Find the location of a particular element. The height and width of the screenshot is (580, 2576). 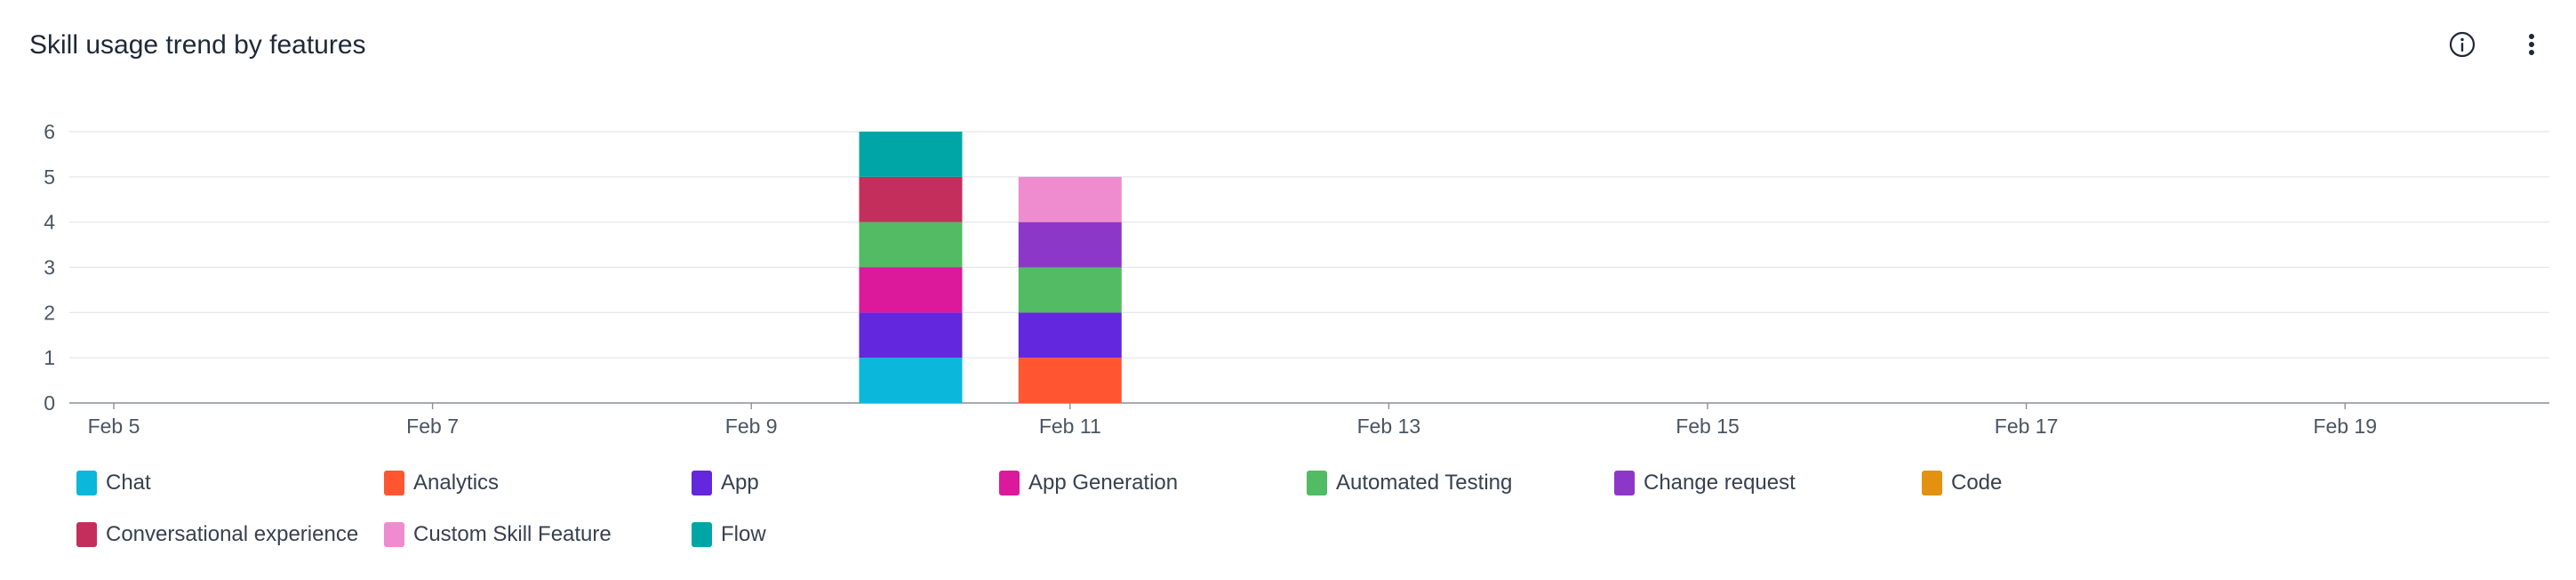

legend-item: Conversational experience is located at coordinates (230, 534).